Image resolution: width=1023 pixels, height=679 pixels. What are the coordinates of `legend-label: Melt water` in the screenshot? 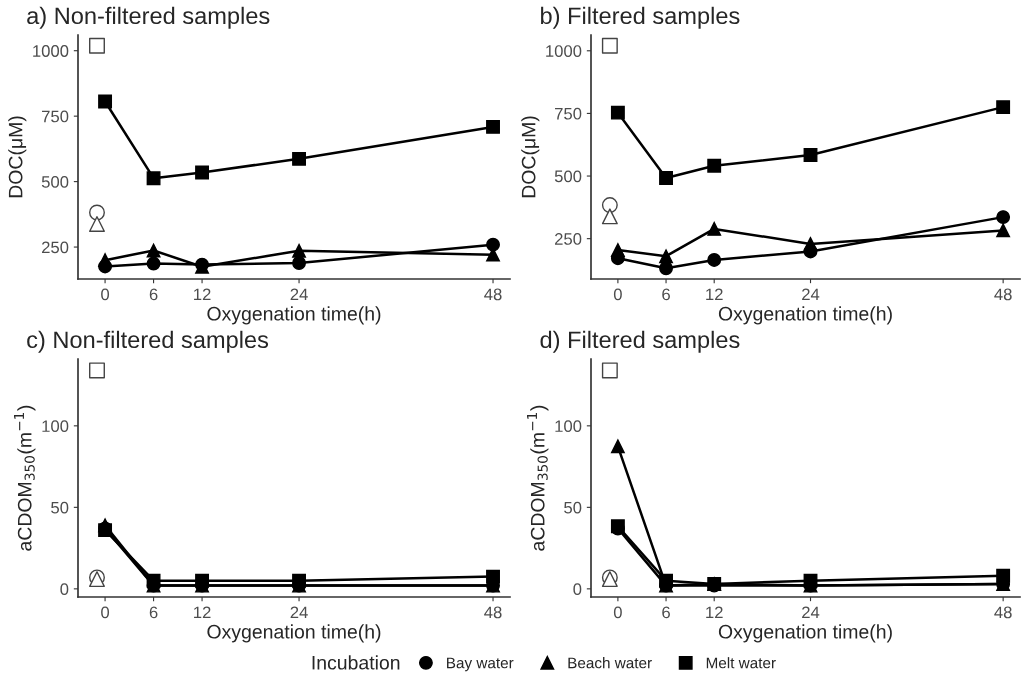 It's located at (741, 663).